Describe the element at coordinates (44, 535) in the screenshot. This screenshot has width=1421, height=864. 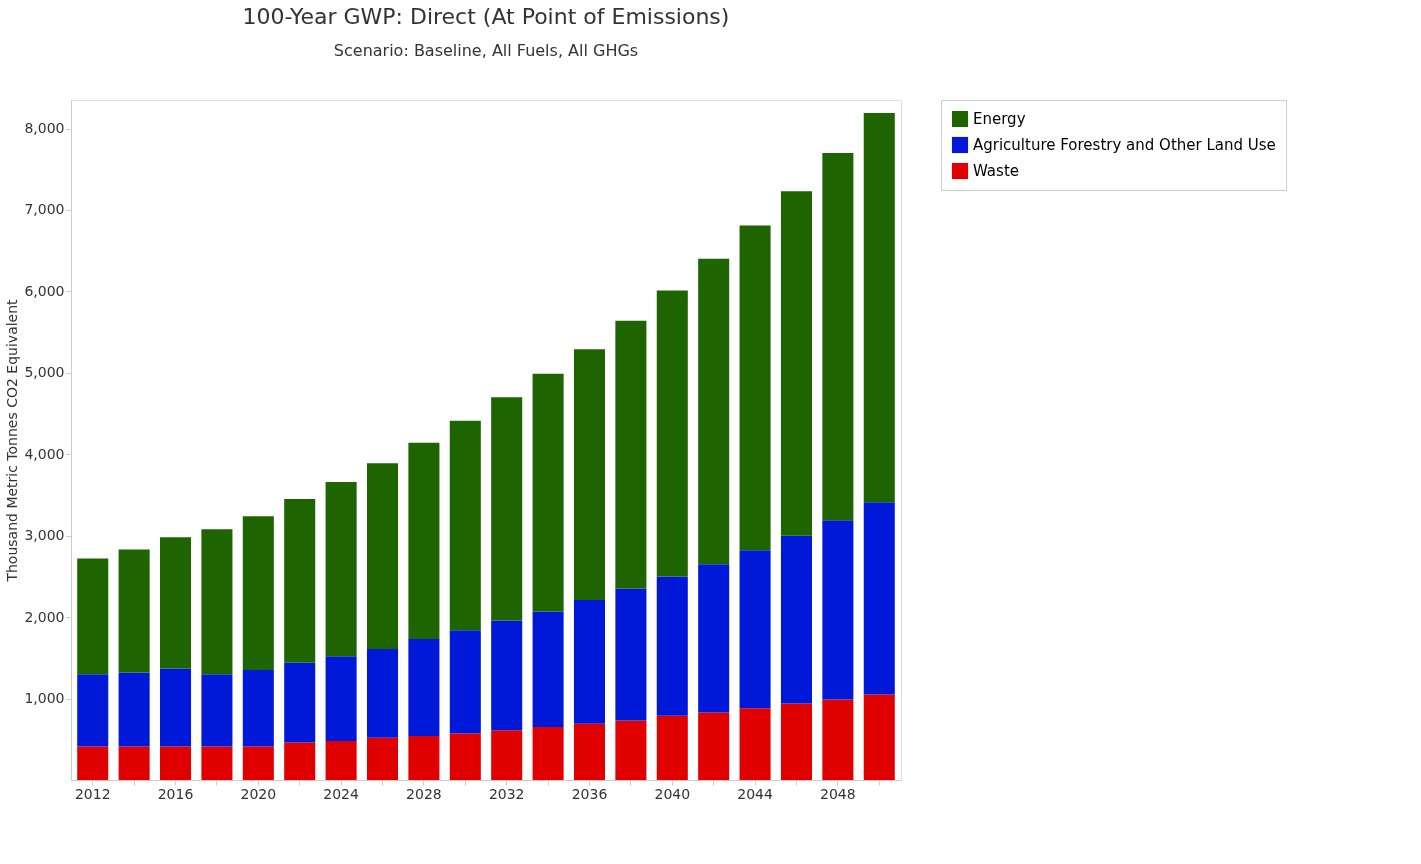
I see `y-tick-label: 3,000` at that location.